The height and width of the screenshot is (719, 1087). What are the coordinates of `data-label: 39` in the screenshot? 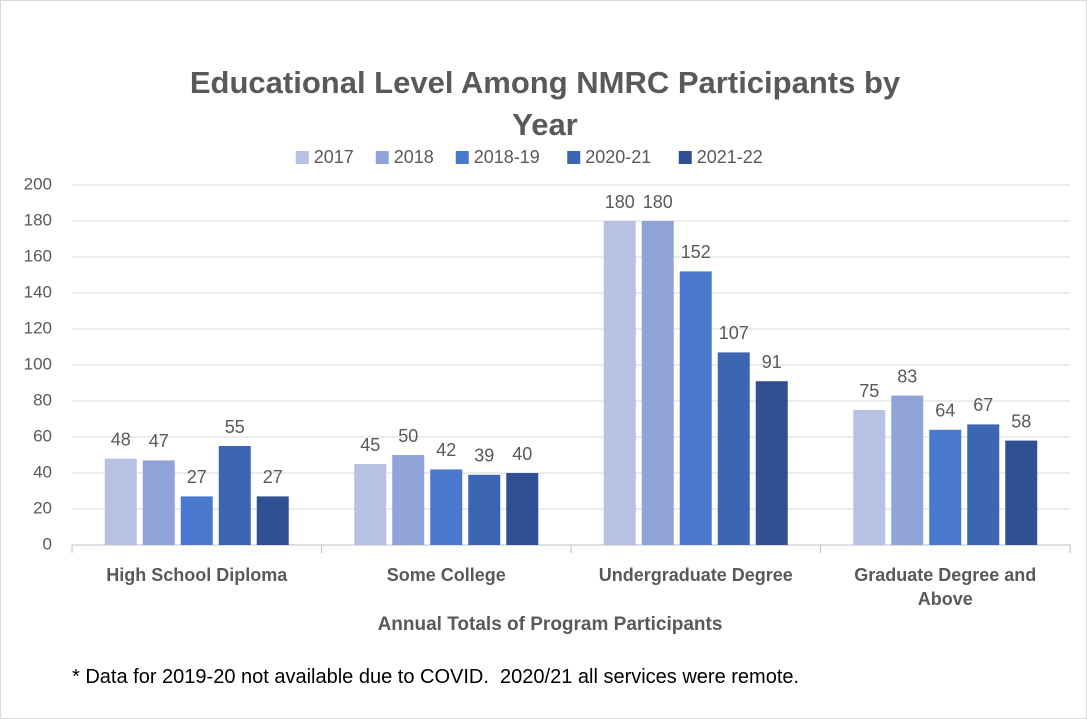 It's located at (484, 456).